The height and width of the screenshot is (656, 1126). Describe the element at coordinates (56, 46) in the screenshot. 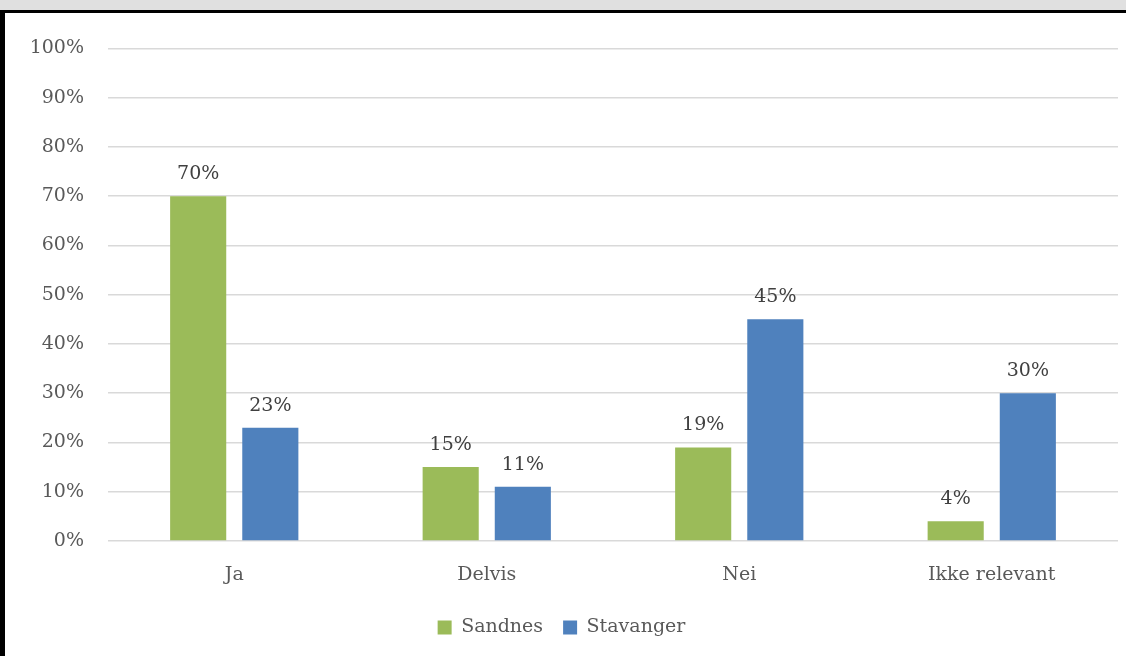

I see `y-tick-label: 100%` at that location.